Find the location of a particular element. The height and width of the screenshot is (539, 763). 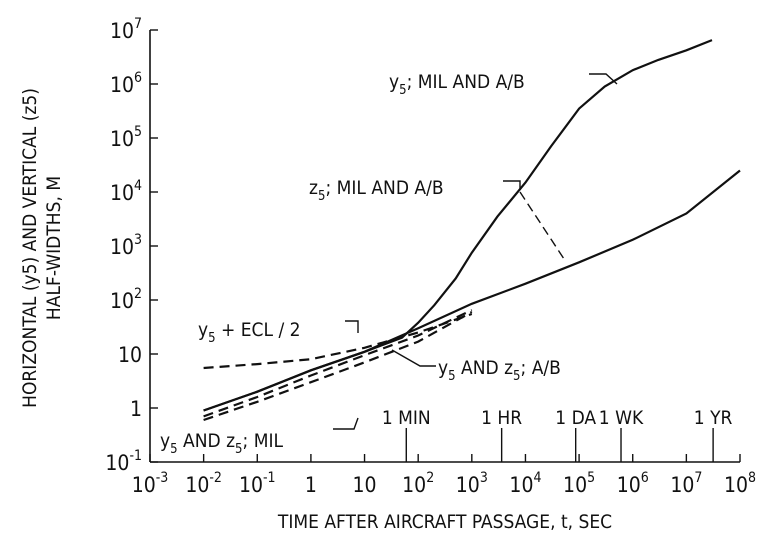

x-tick-label: 10² is located at coordinates (418, 483).